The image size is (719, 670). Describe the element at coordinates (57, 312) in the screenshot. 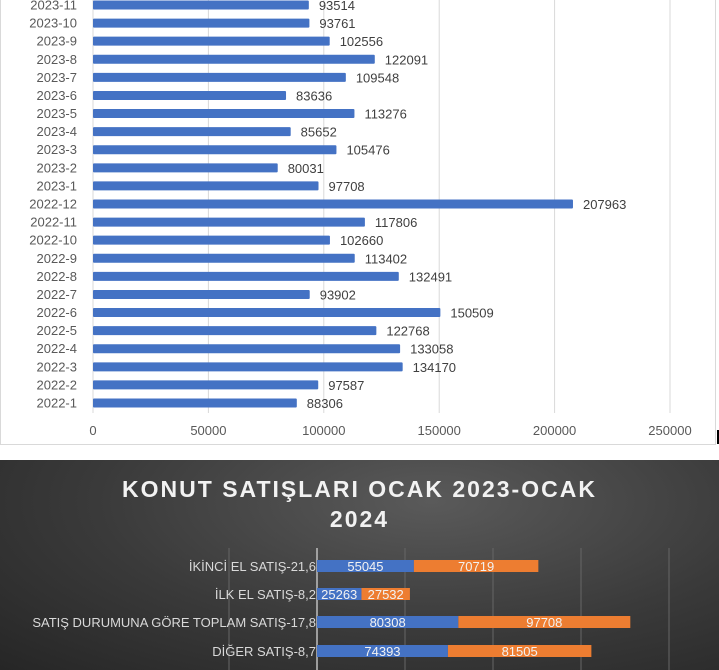

I see `y-tick-label: 2022-6` at that location.